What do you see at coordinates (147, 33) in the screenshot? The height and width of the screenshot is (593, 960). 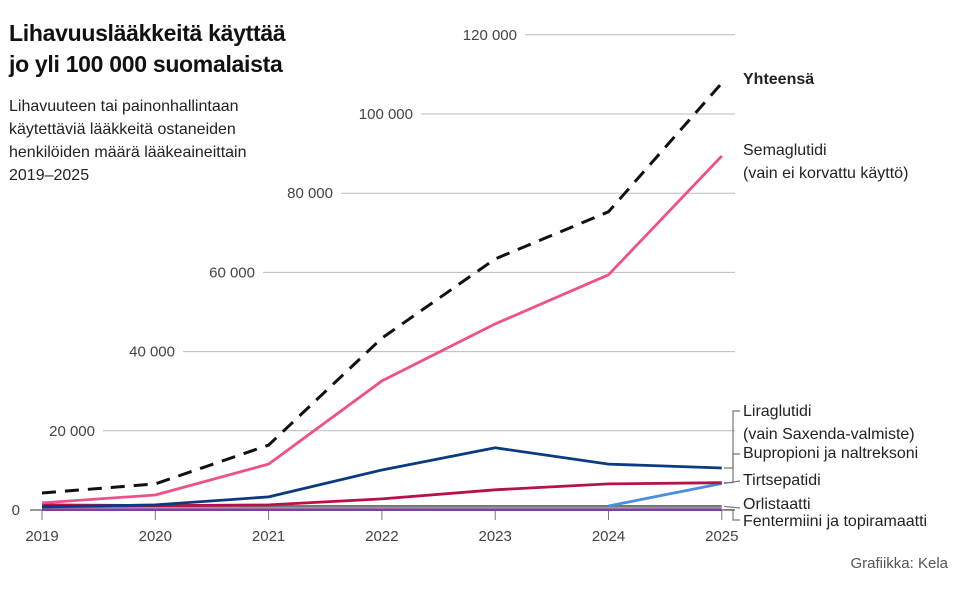 I see `title-line-1: Lihavuuslääkkeitä käyttää` at bounding box center [147, 33].